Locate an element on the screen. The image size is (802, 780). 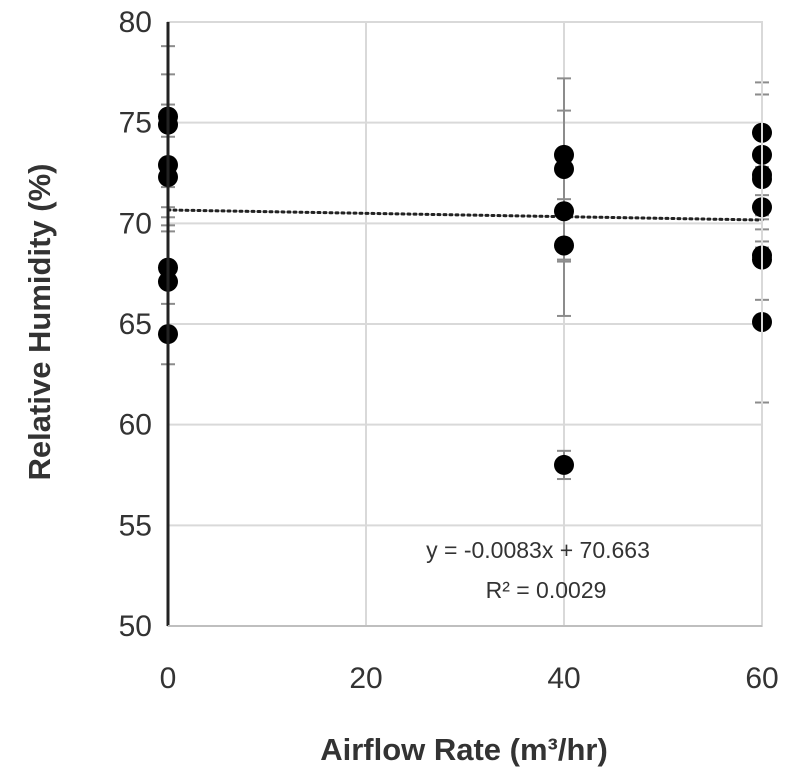
y-tick-labels: 50 55 60 65 70 75 80 is located at coordinates (135, 324).